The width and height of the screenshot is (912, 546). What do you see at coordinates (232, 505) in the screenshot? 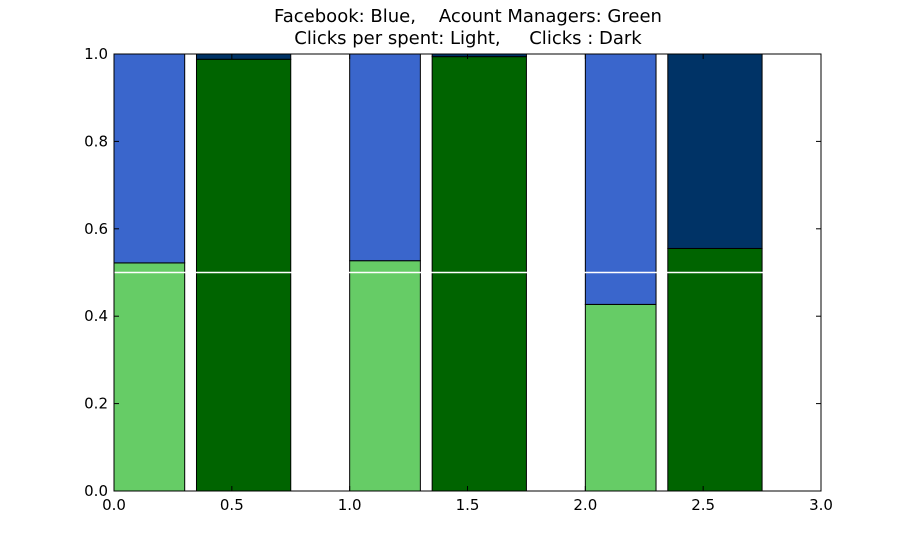
I see `x-tick-label: 0.5` at bounding box center [232, 505].